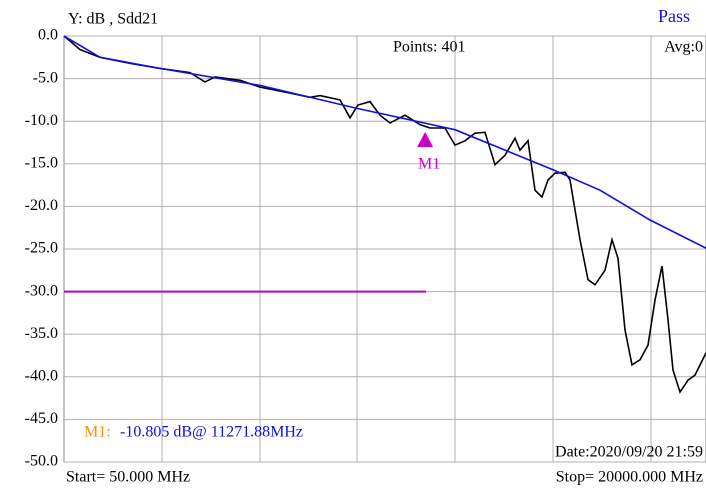 Image resolution: width=706 pixels, height=491 pixels. I want to click on y-tick-label: -15.0, so click(41, 162).